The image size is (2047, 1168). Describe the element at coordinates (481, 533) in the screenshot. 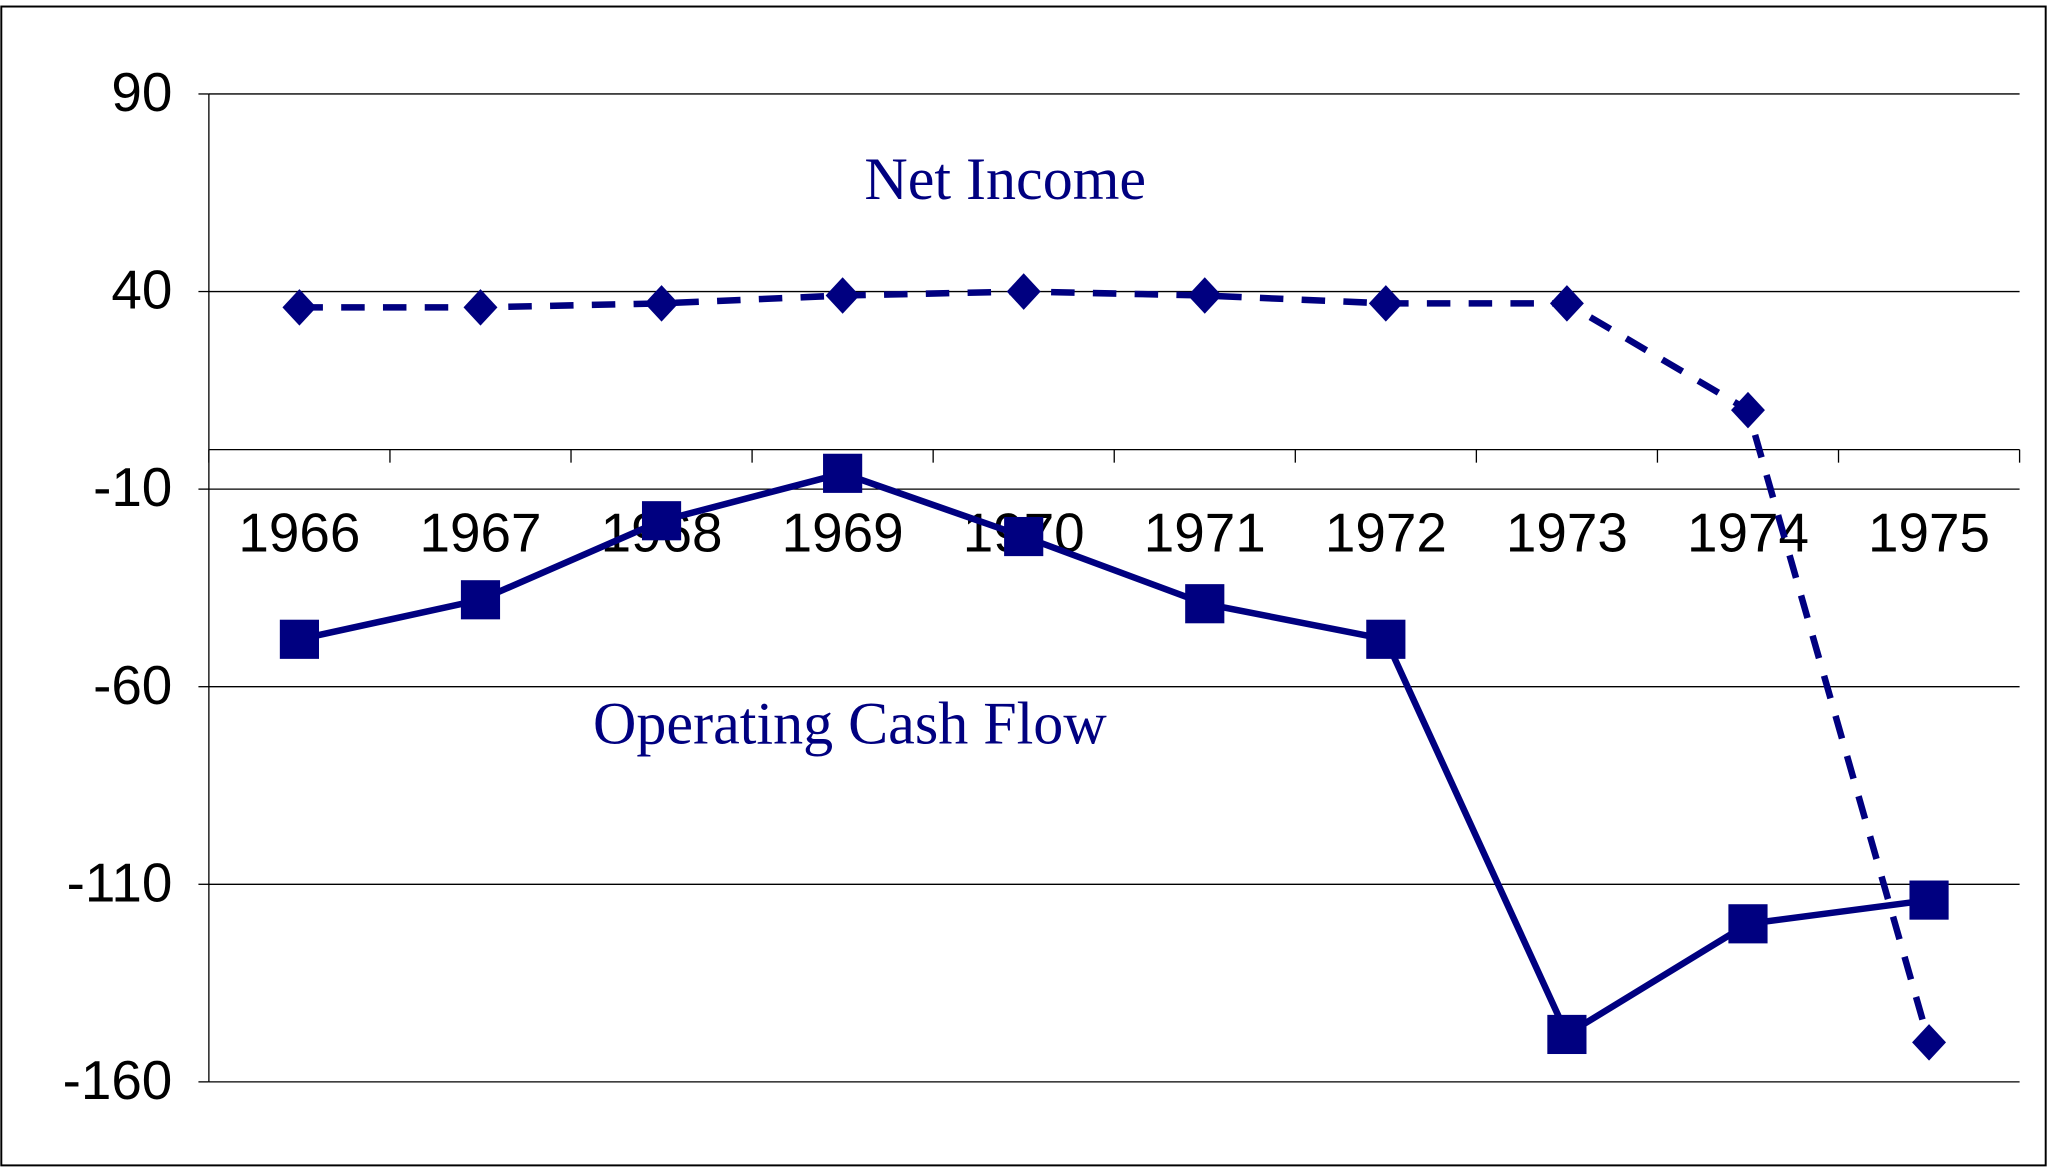

I see `x-tick-label: 1967` at that location.